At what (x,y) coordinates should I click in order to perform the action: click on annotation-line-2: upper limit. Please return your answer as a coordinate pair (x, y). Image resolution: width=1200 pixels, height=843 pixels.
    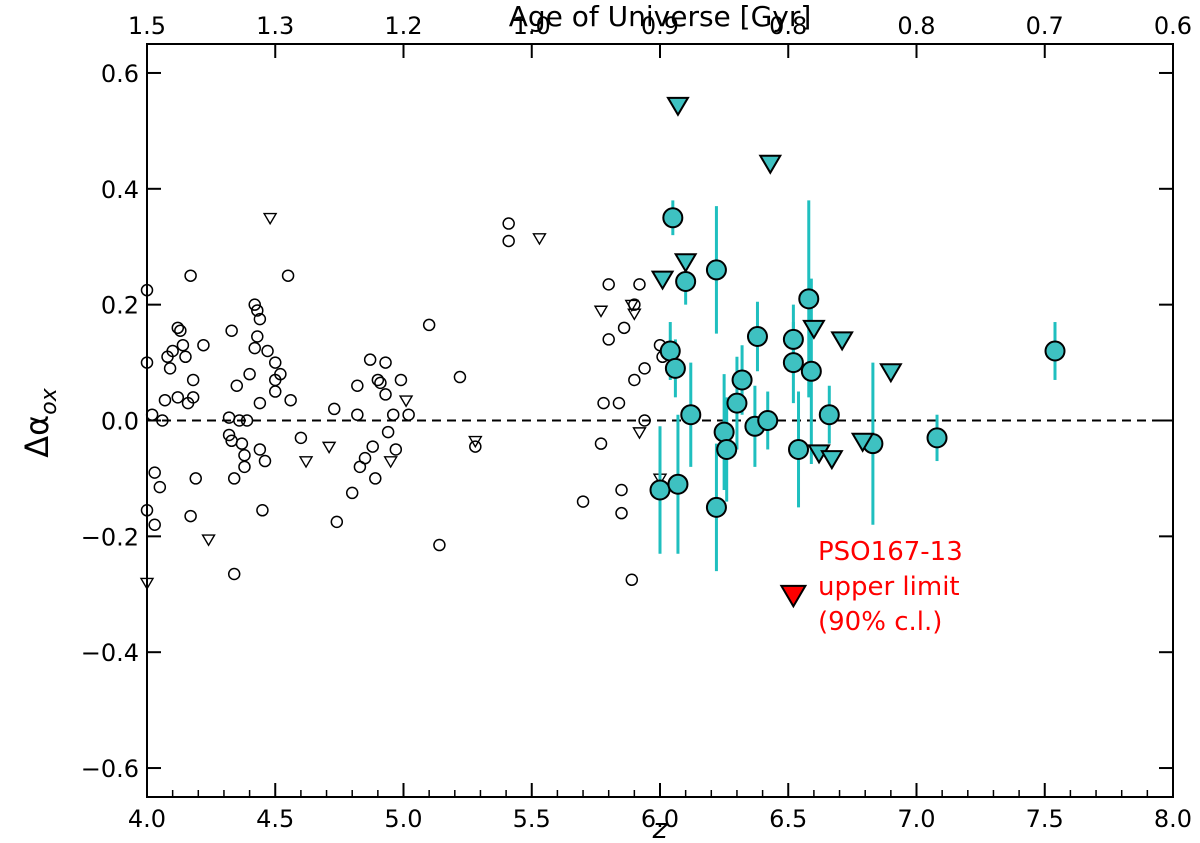
    Looking at the image, I should click on (889, 587).